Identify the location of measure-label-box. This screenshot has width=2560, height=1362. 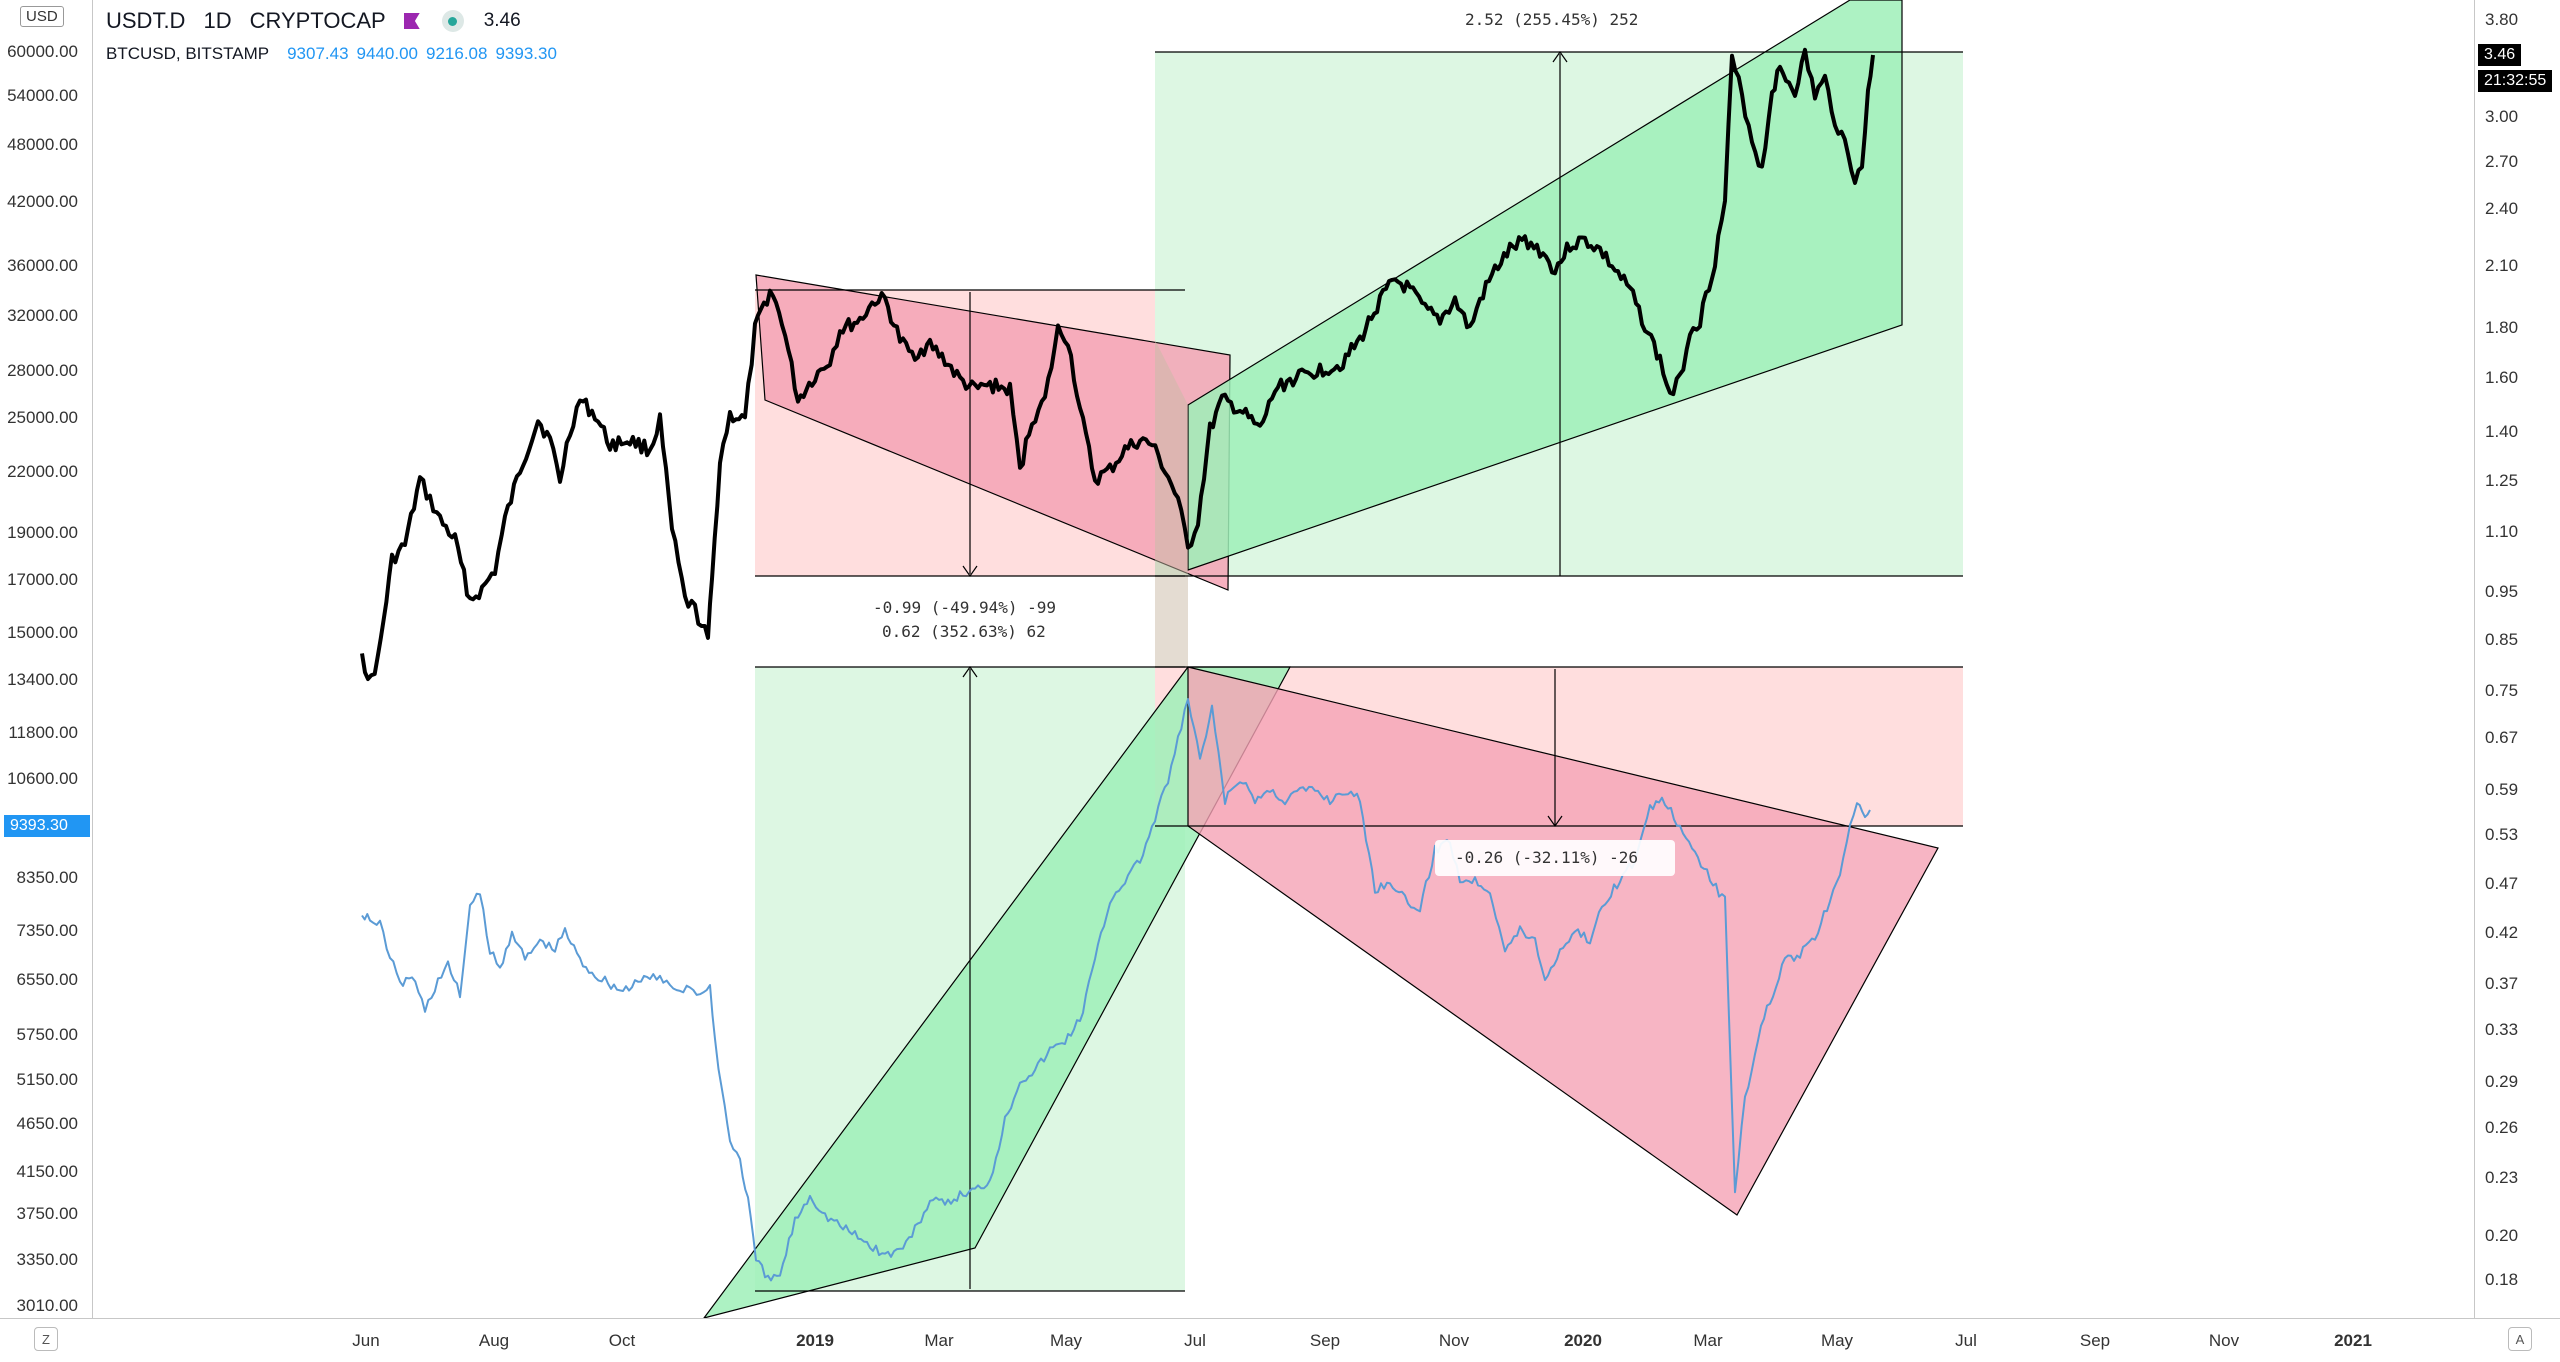
(1555, 858).